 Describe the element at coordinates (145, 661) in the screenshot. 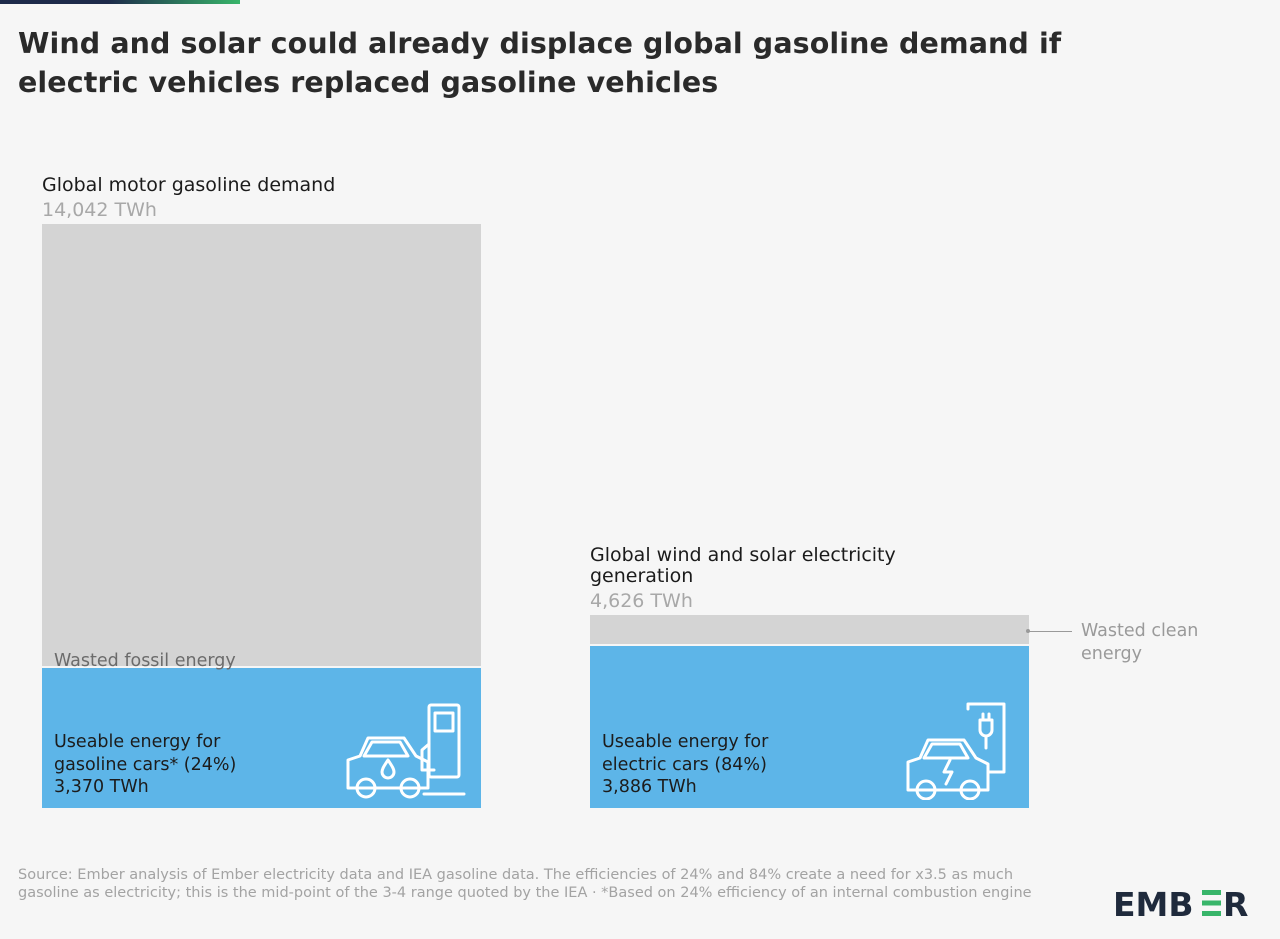

I see `wasted-fossil-energy-label: Wasted fossil energy` at that location.